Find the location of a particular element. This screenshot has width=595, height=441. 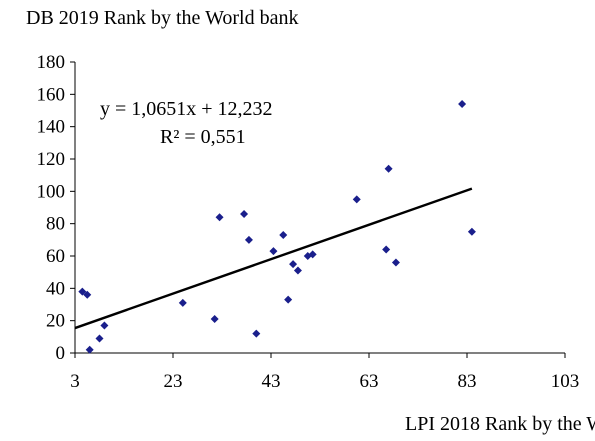

x-tick-label: 103 is located at coordinates (565, 381).